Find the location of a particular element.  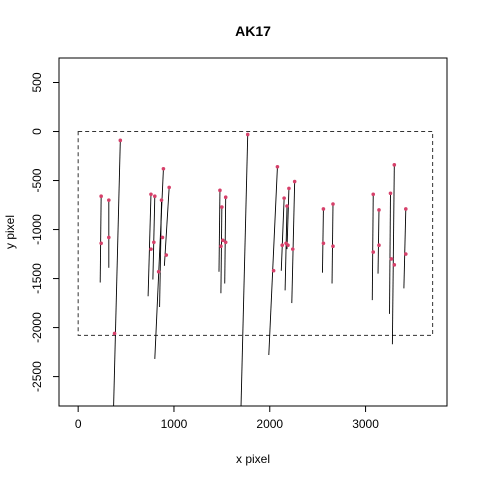

y-tick-label-4: -1500 is located at coordinates (37, 278).